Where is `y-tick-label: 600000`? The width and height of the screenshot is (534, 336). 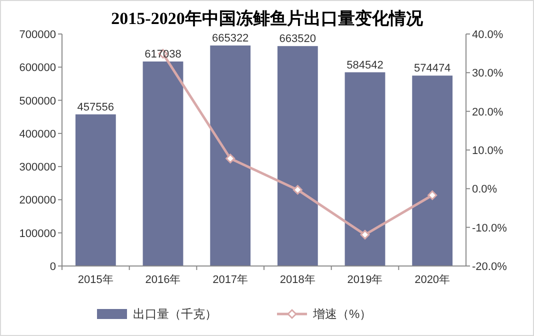 y-tick-label: 600000 is located at coordinates (37, 68).